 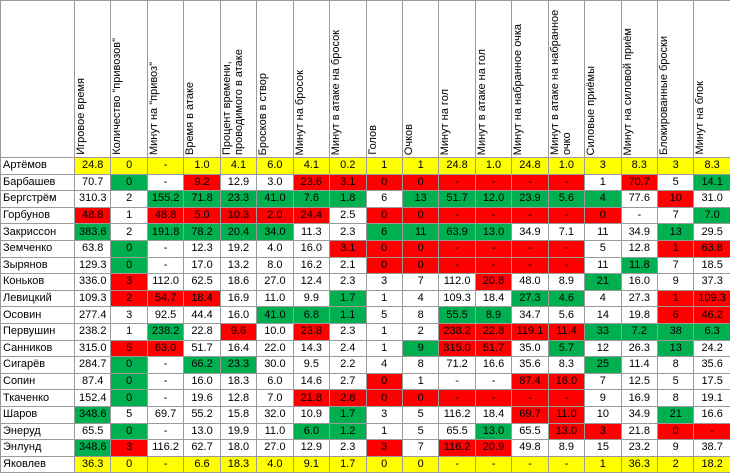 I want to click on stat-cell: 277.4, so click(x=92, y=315).